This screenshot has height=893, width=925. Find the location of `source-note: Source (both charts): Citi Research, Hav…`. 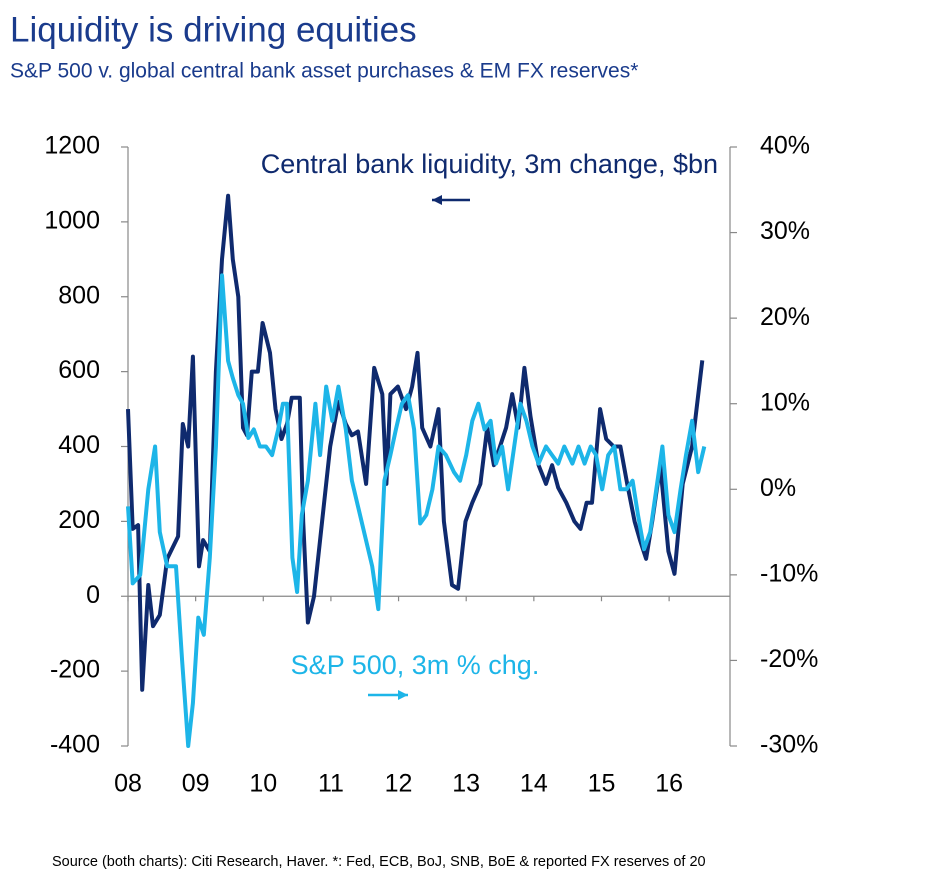

source-note: Source (both charts): Citi Research, Hav… is located at coordinates (379, 862).